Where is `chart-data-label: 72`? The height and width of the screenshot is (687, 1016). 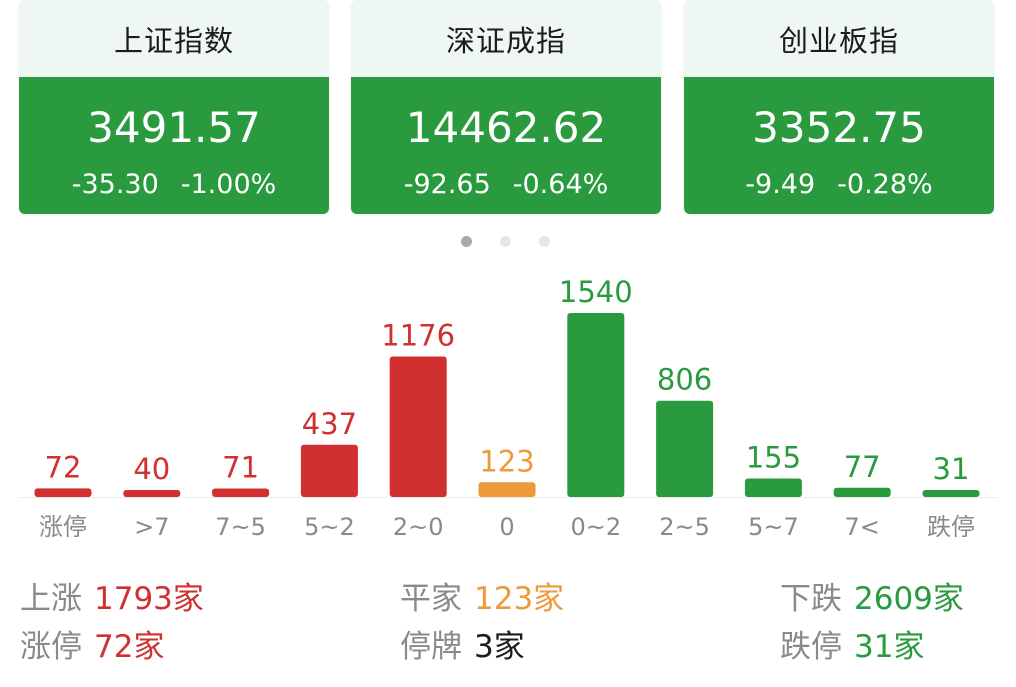 chart-data-label: 72 is located at coordinates (63, 467).